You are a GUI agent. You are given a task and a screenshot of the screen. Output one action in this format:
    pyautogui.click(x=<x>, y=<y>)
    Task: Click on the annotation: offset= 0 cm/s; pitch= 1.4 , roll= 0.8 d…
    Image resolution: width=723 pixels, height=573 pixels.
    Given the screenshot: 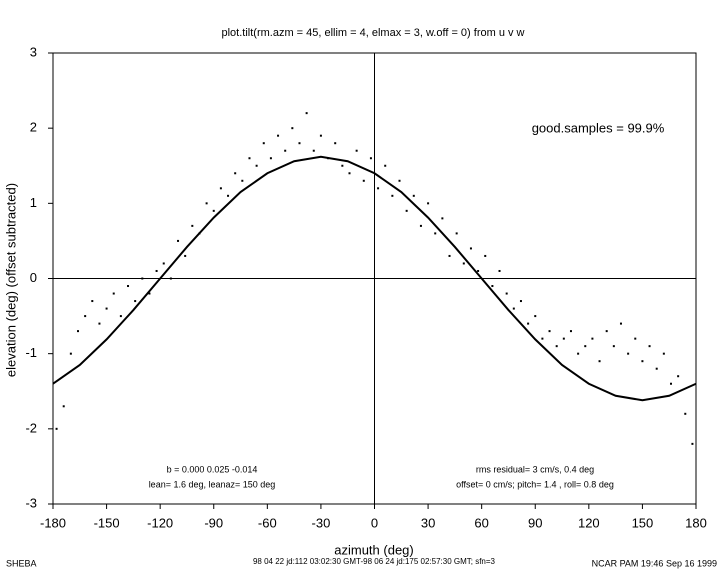 What is the action you would take?
    pyautogui.click(x=535, y=484)
    